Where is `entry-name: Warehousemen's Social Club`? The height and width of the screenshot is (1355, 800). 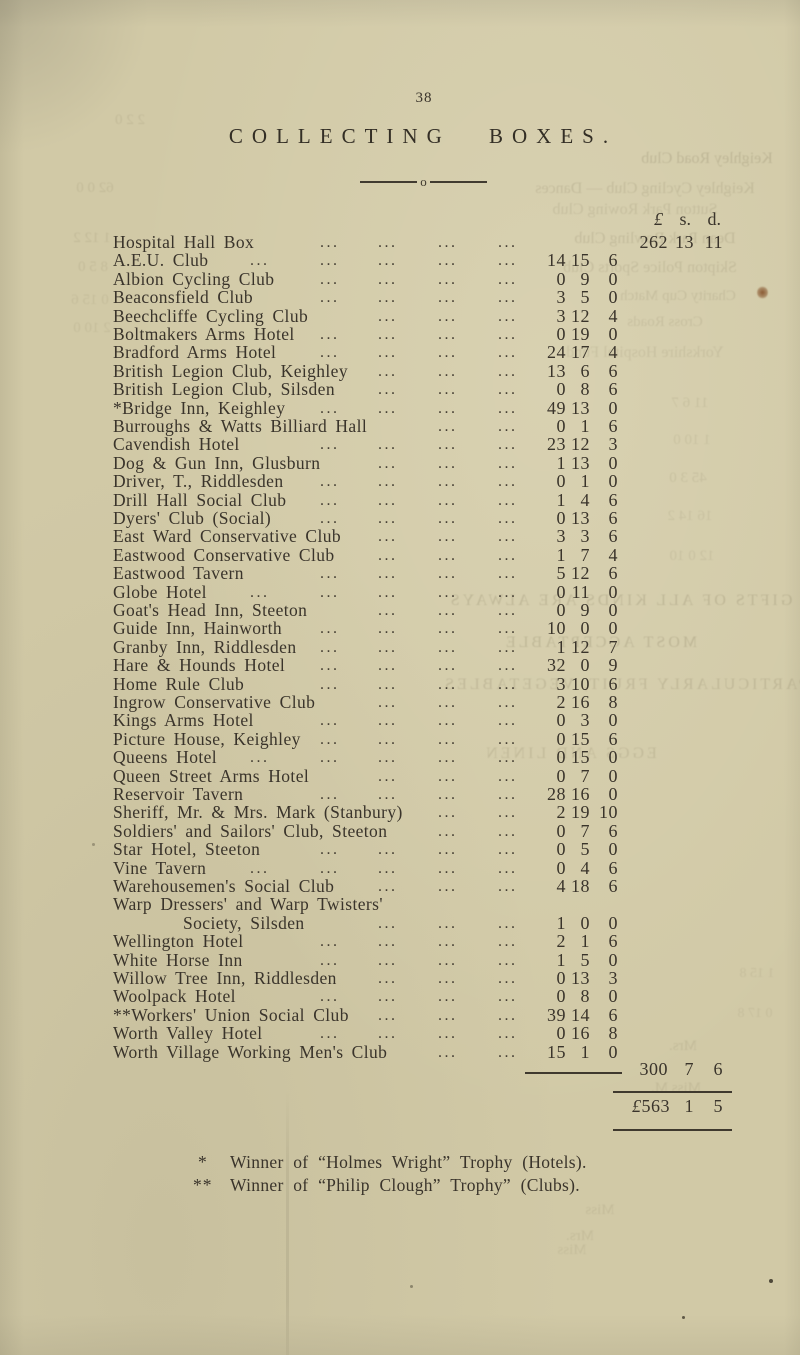
entry-name: Warehousemen's Social Club is located at coordinates (224, 886).